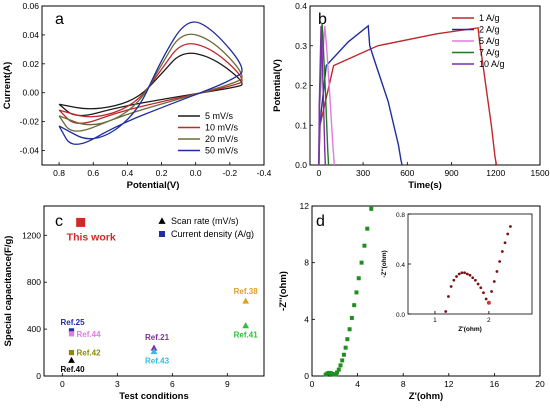 The height and width of the screenshot is (415, 550). I want to click on c-y-tick-label: 400, so click(34, 329).